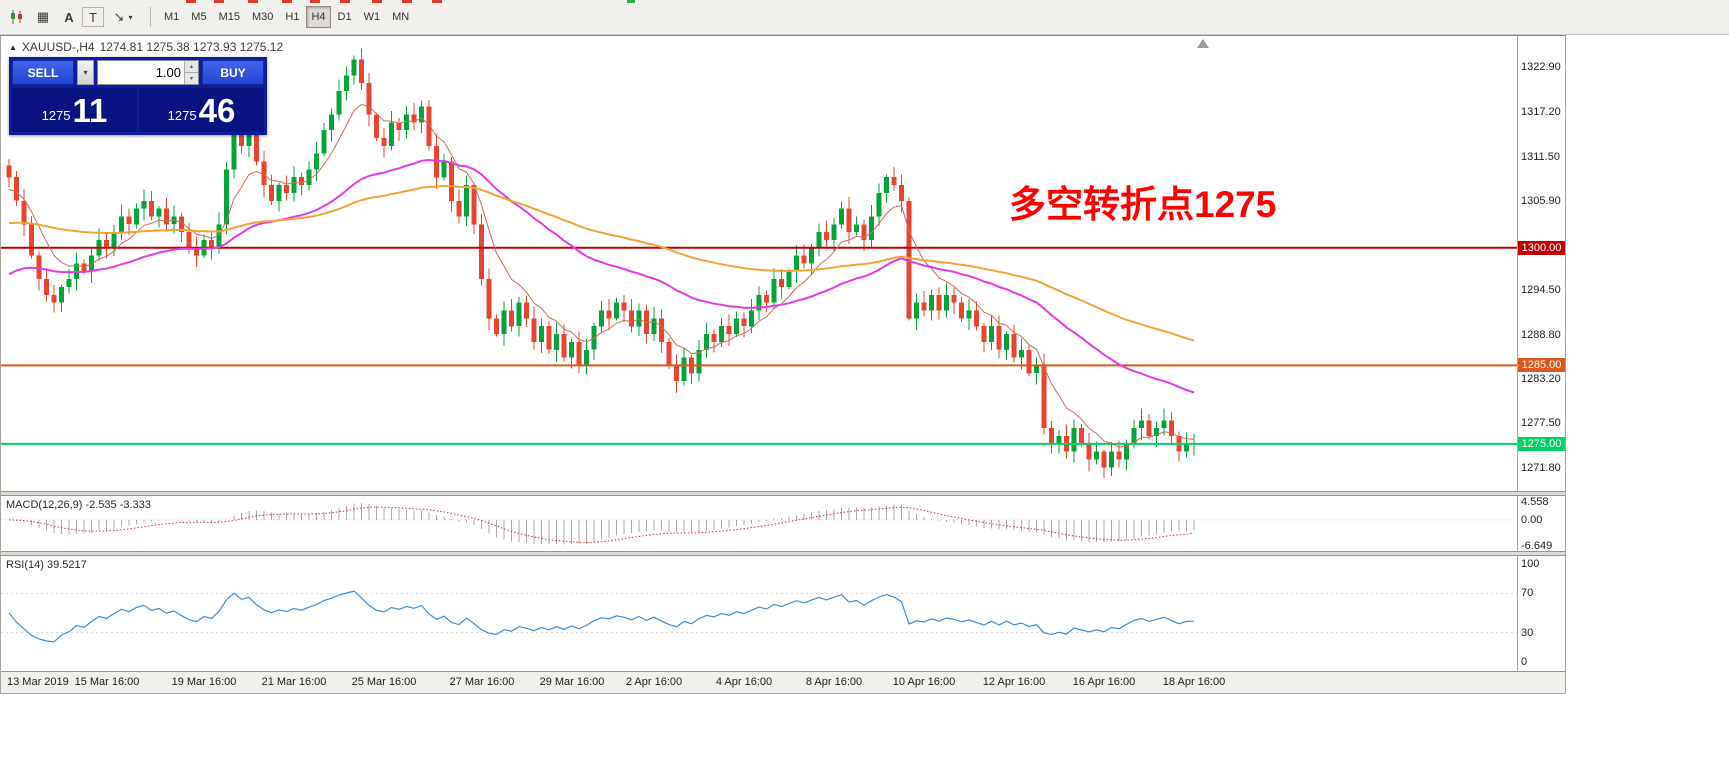 The width and height of the screenshot is (1729, 763). I want to click on volume-step-down-button: ▾, so click(191, 78).